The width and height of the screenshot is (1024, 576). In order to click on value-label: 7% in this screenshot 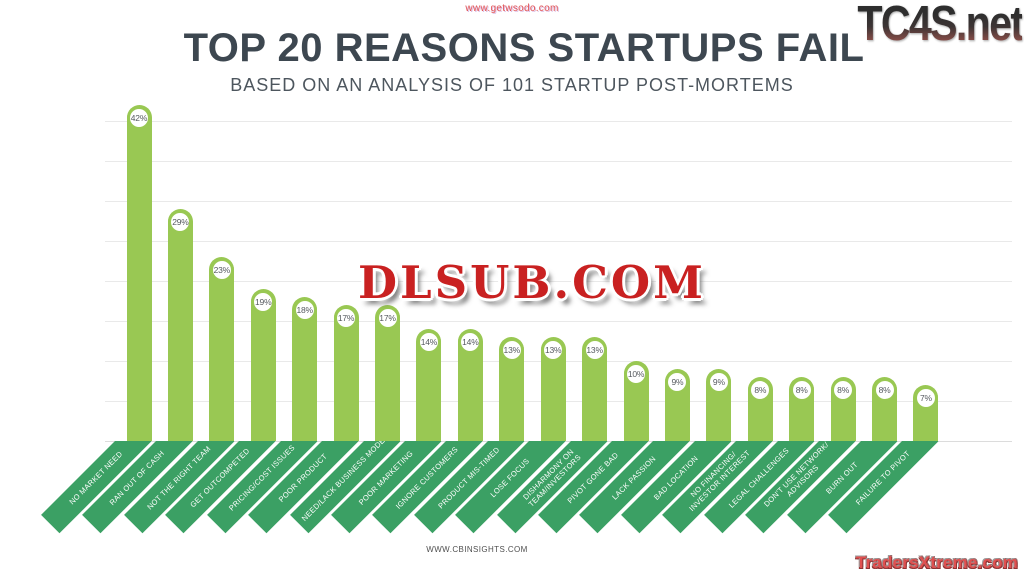, I will do `click(926, 398)`.